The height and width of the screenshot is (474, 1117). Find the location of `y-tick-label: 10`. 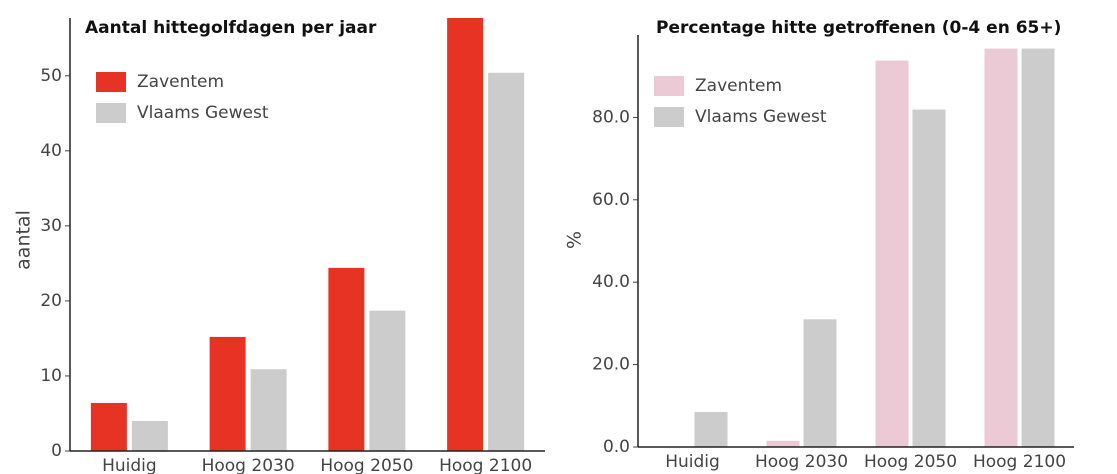

y-tick-label: 10 is located at coordinates (51, 376).